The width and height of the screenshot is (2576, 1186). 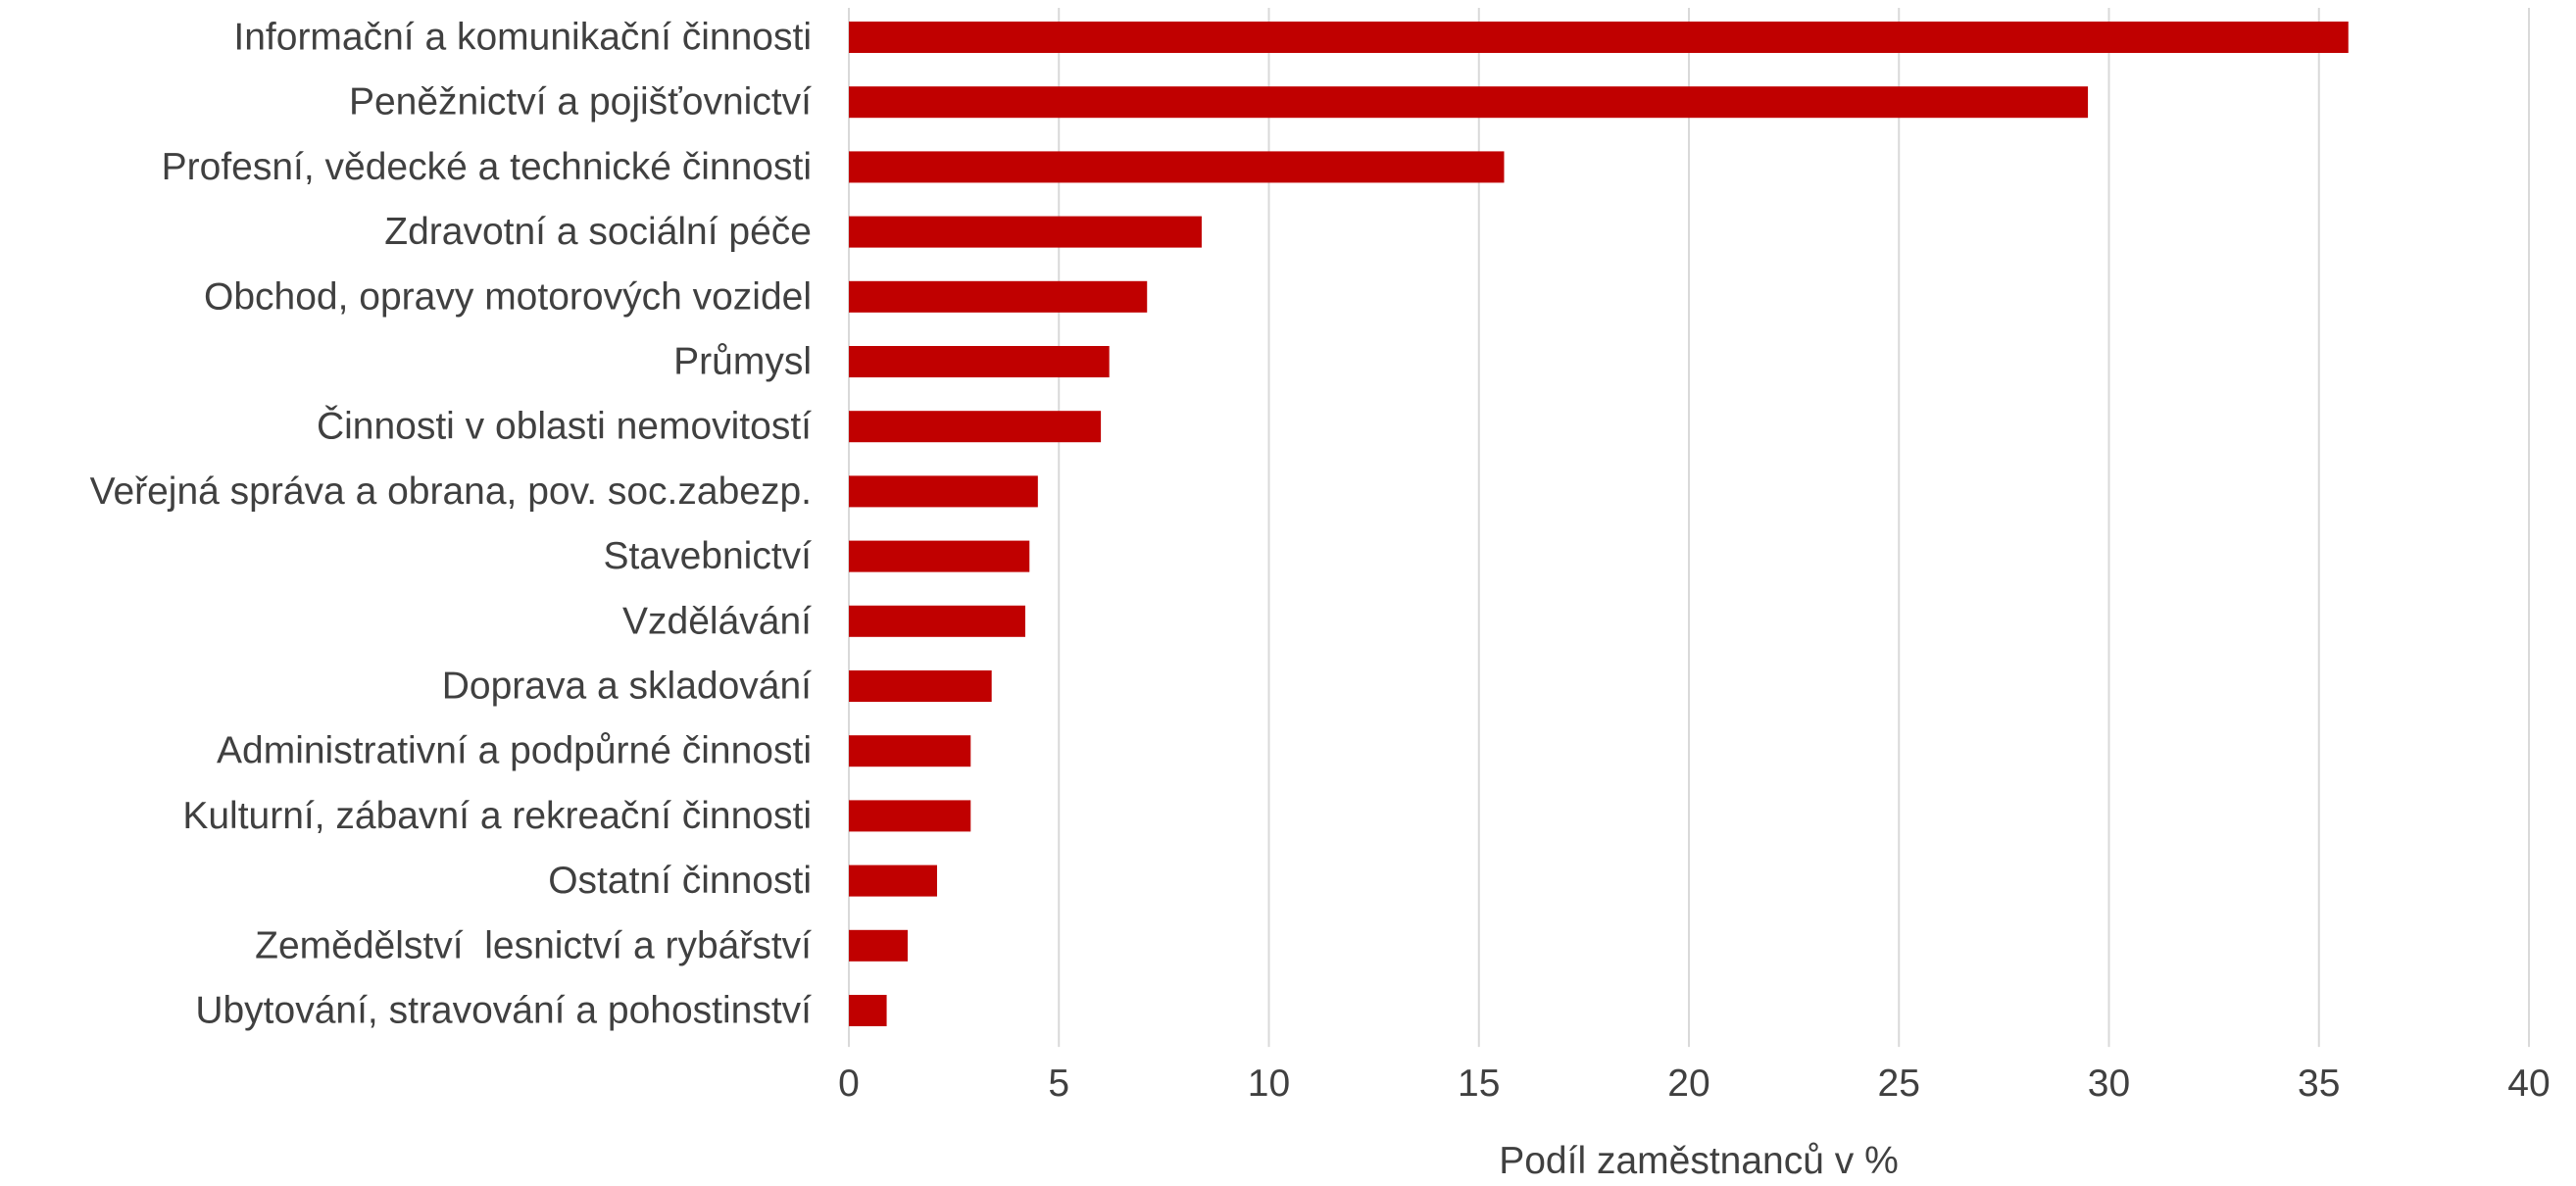 I want to click on x-tick-label: 30, so click(x=2109, y=1083).